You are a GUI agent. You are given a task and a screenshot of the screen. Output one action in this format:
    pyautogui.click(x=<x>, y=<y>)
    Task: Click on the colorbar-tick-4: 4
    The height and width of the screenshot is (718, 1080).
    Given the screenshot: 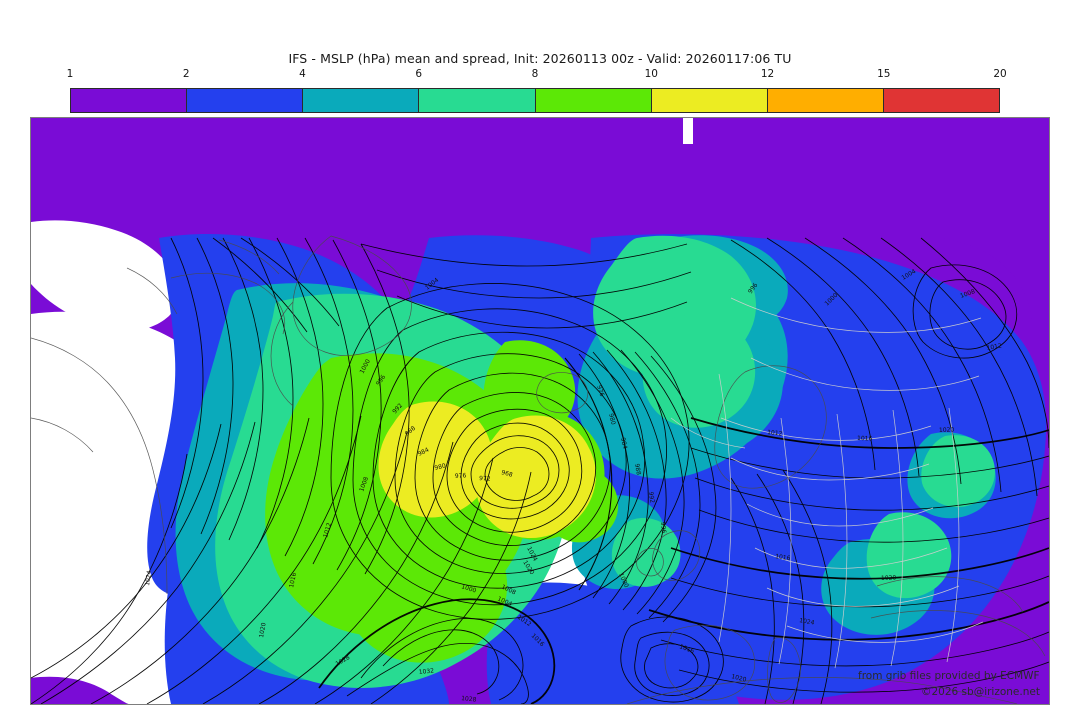 What is the action you would take?
    pyautogui.click(x=302, y=74)
    